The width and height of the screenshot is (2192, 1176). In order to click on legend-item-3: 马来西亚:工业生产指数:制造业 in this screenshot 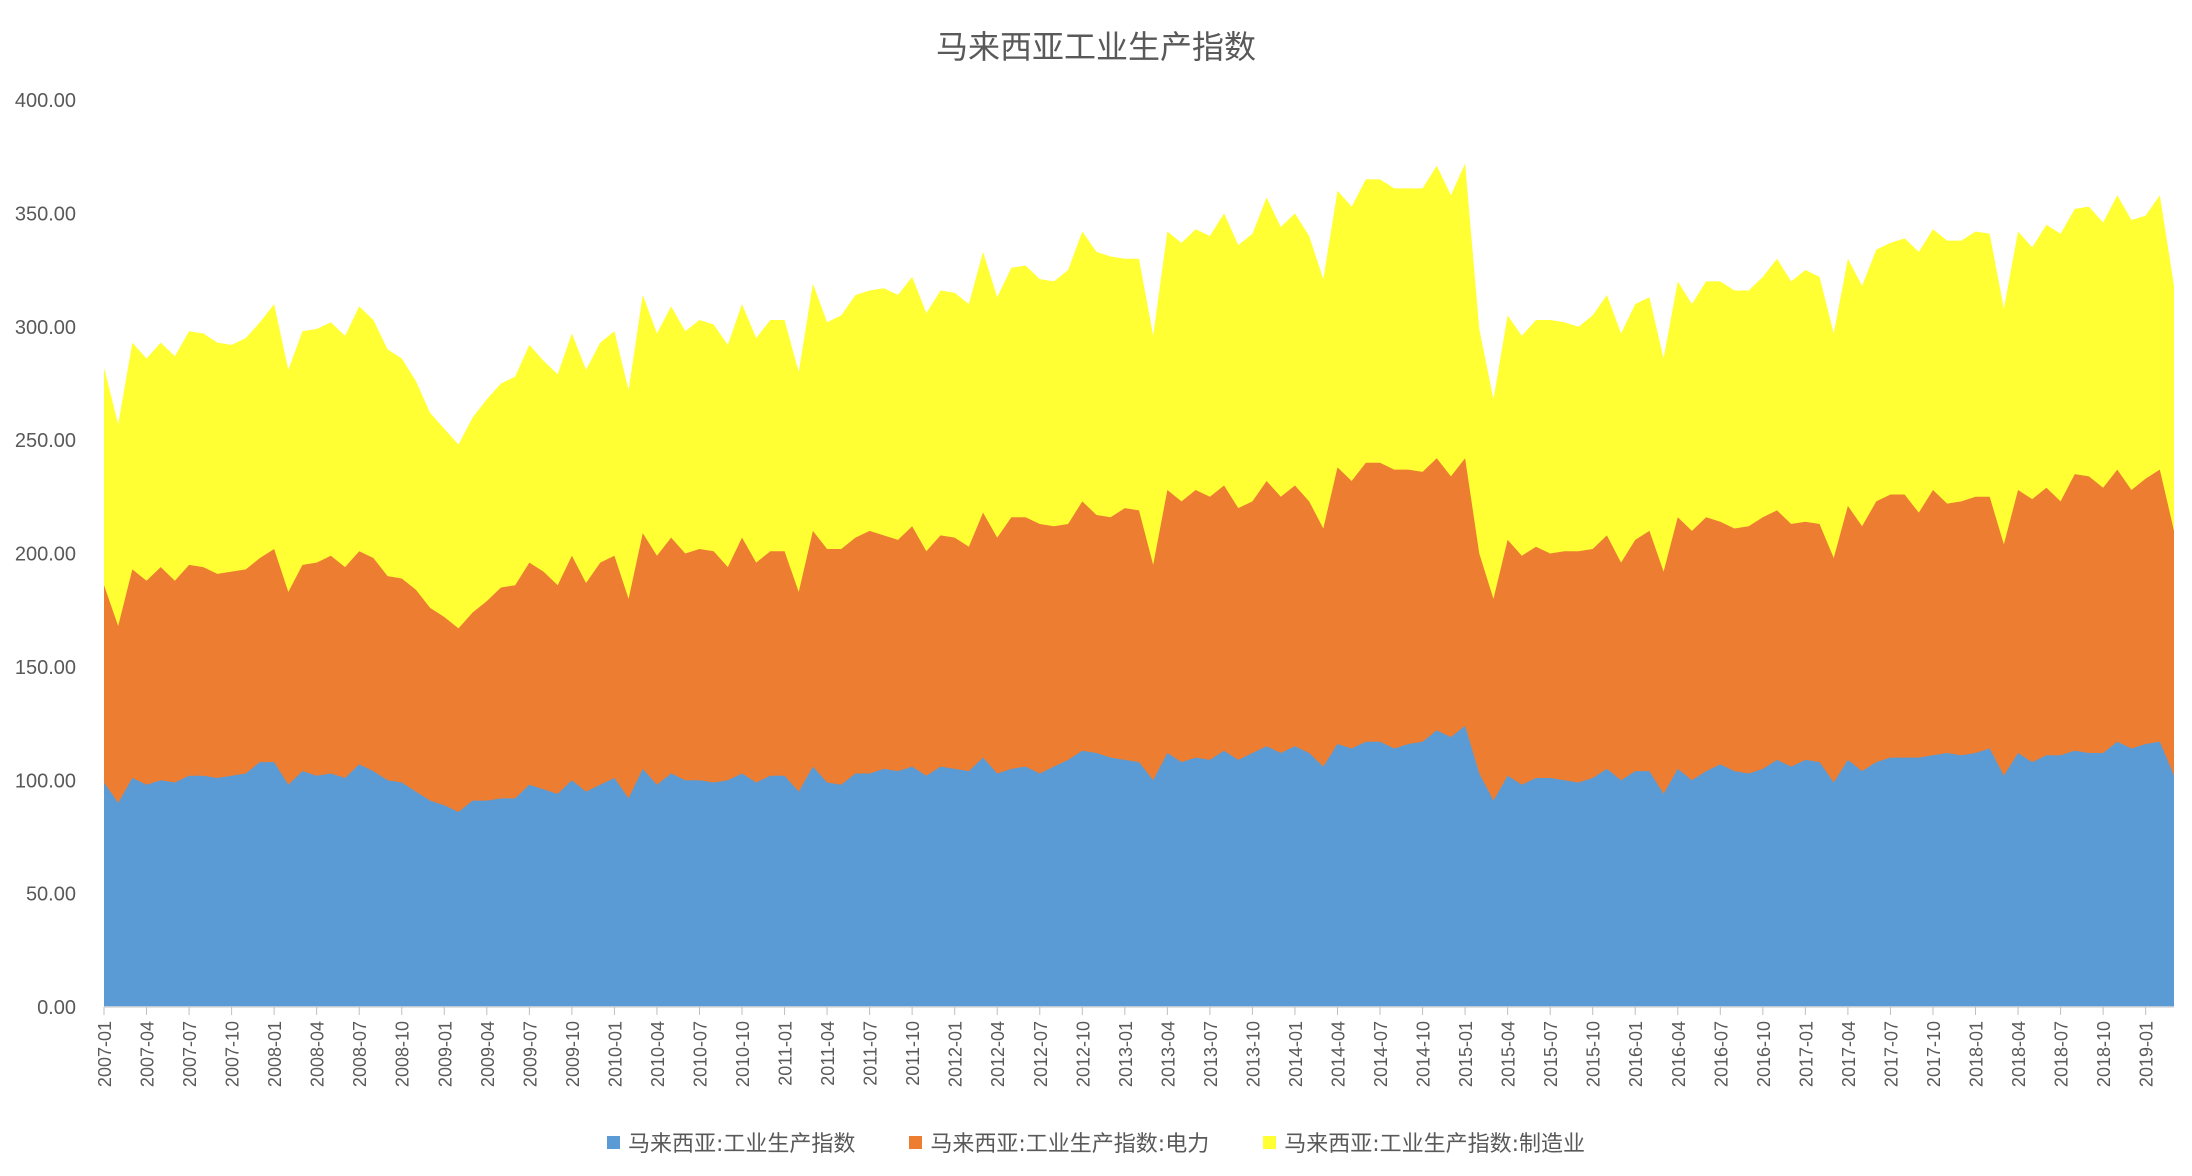, I will do `click(1424, 1142)`.